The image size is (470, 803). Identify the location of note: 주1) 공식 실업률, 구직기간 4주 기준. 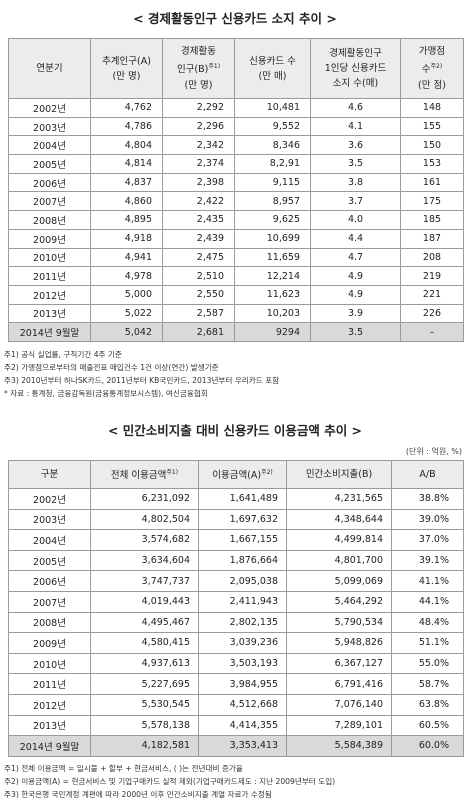
(63, 354).